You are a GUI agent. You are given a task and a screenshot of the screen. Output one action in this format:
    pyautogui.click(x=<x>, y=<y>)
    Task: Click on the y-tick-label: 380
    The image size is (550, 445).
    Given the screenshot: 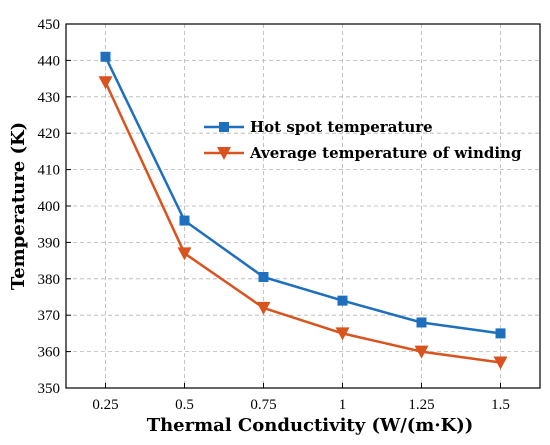 What is the action you would take?
    pyautogui.click(x=49, y=280)
    